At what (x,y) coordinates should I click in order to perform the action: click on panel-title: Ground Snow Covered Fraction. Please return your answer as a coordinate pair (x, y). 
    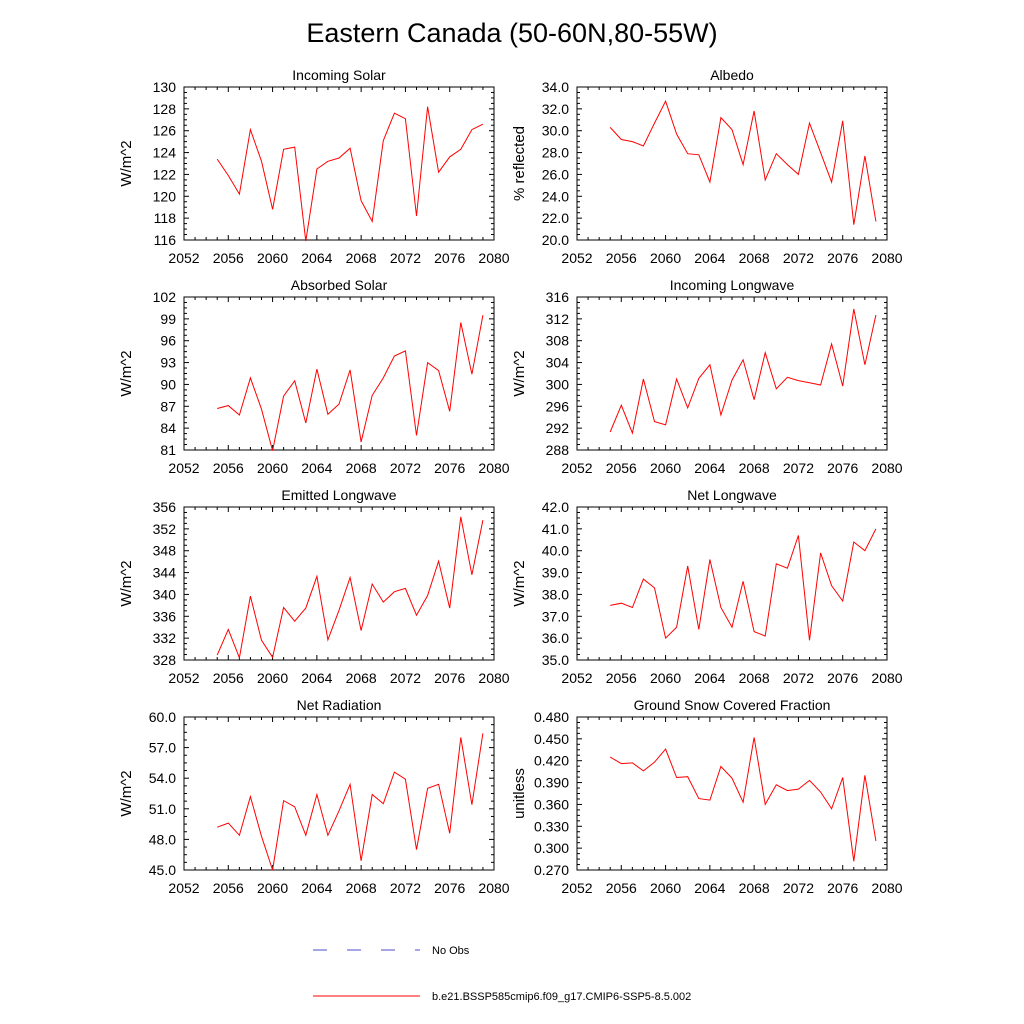
    Looking at the image, I should click on (732, 705).